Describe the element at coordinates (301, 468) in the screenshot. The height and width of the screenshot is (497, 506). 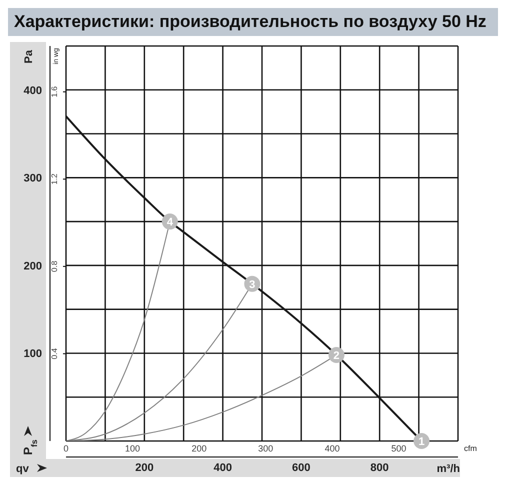
I see `x-tick-label: 600` at that location.